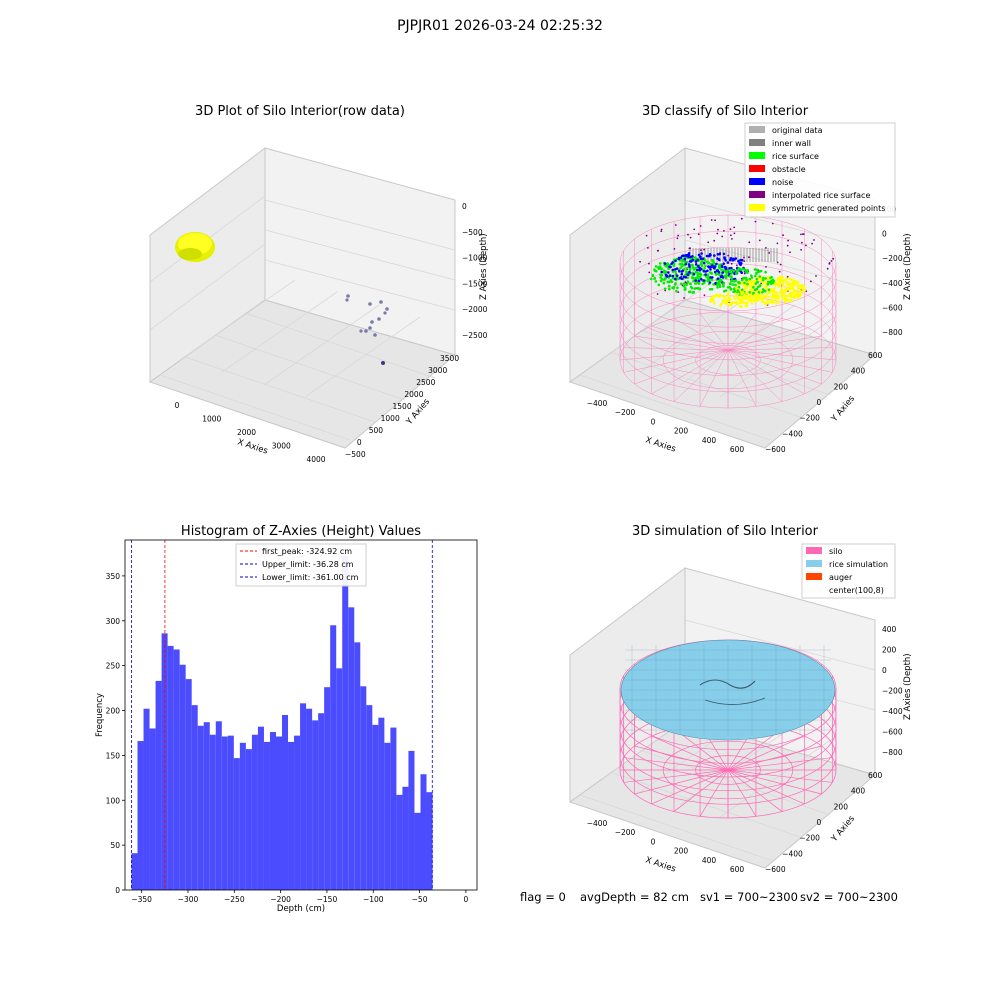 The width and height of the screenshot is (1000, 1000). Describe the element at coordinates (792, 853) in the screenshot. I see `y-tick-label: −400` at that location.